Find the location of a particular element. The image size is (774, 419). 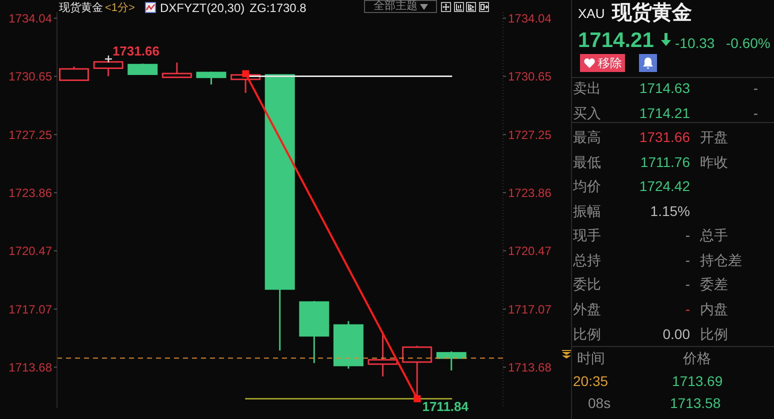

text: -10.33 is located at coordinates (695, 43).